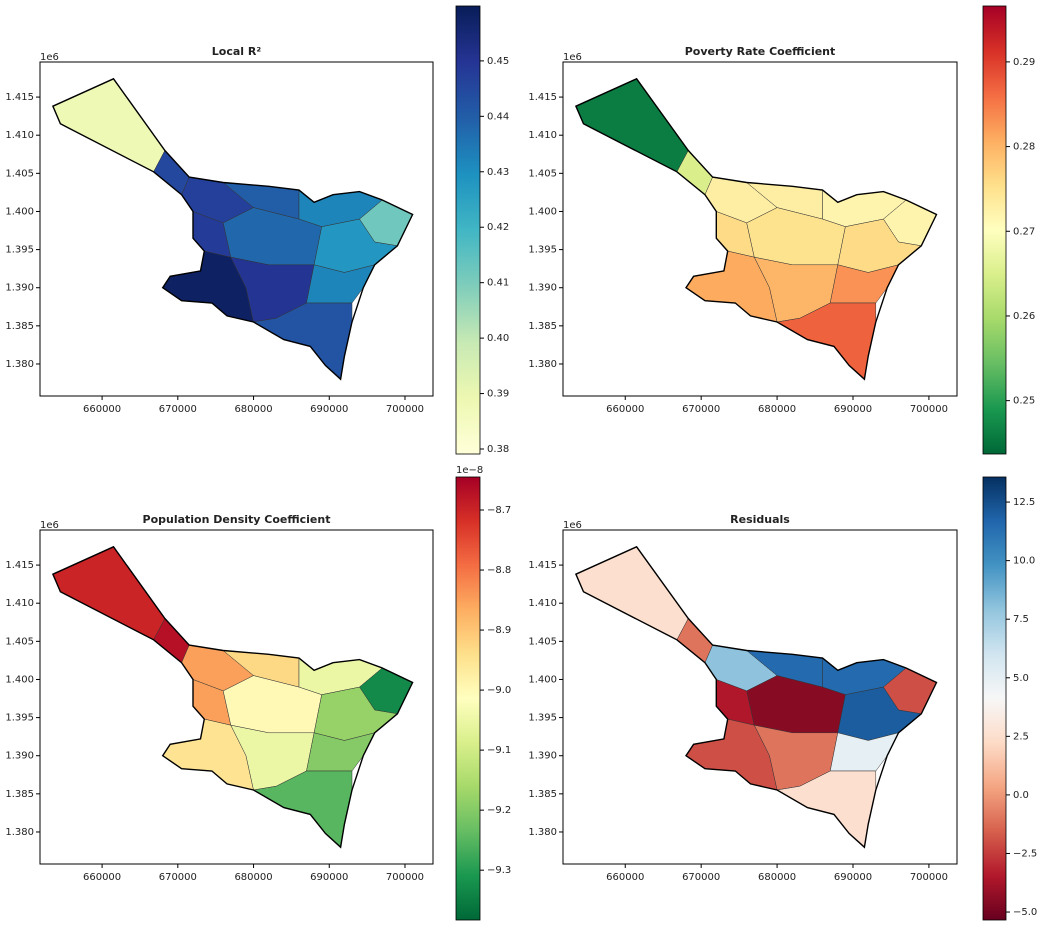 This screenshot has height=928, width=1040. What do you see at coordinates (1024, 147) in the screenshot?
I see `colorbar-tick-label: 0.28` at bounding box center [1024, 147].